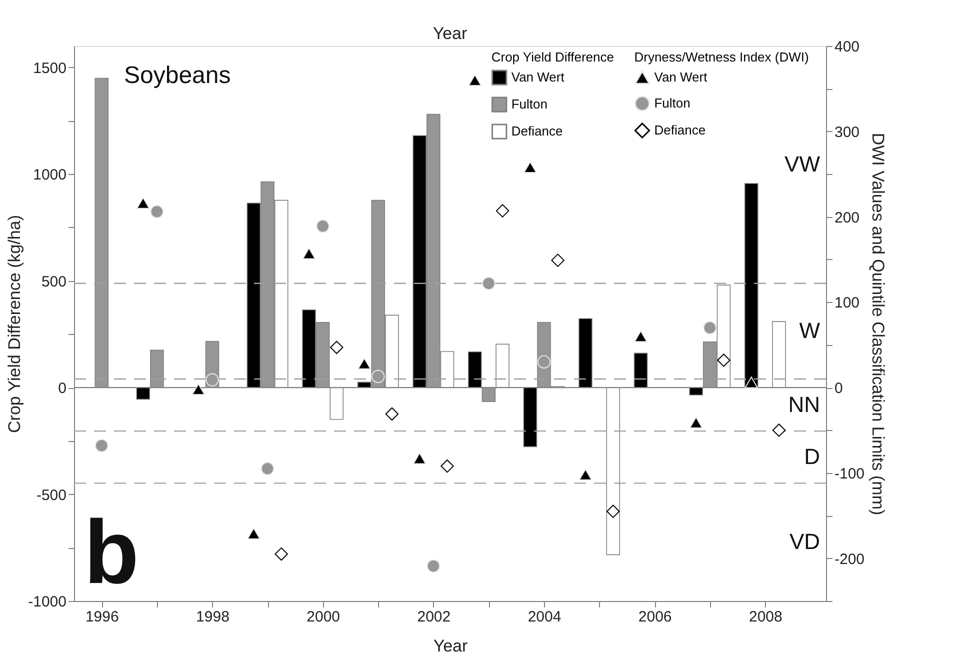  Describe the element at coordinates (765, 617) in the screenshot. I see `x-tick-label: 2008` at that location.